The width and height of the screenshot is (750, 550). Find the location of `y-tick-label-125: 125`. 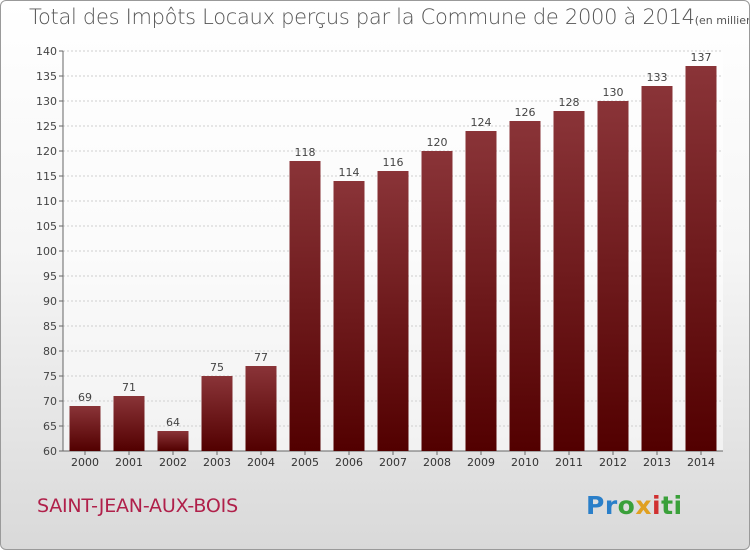

y-tick-label-125: 125 is located at coordinates (46, 126).